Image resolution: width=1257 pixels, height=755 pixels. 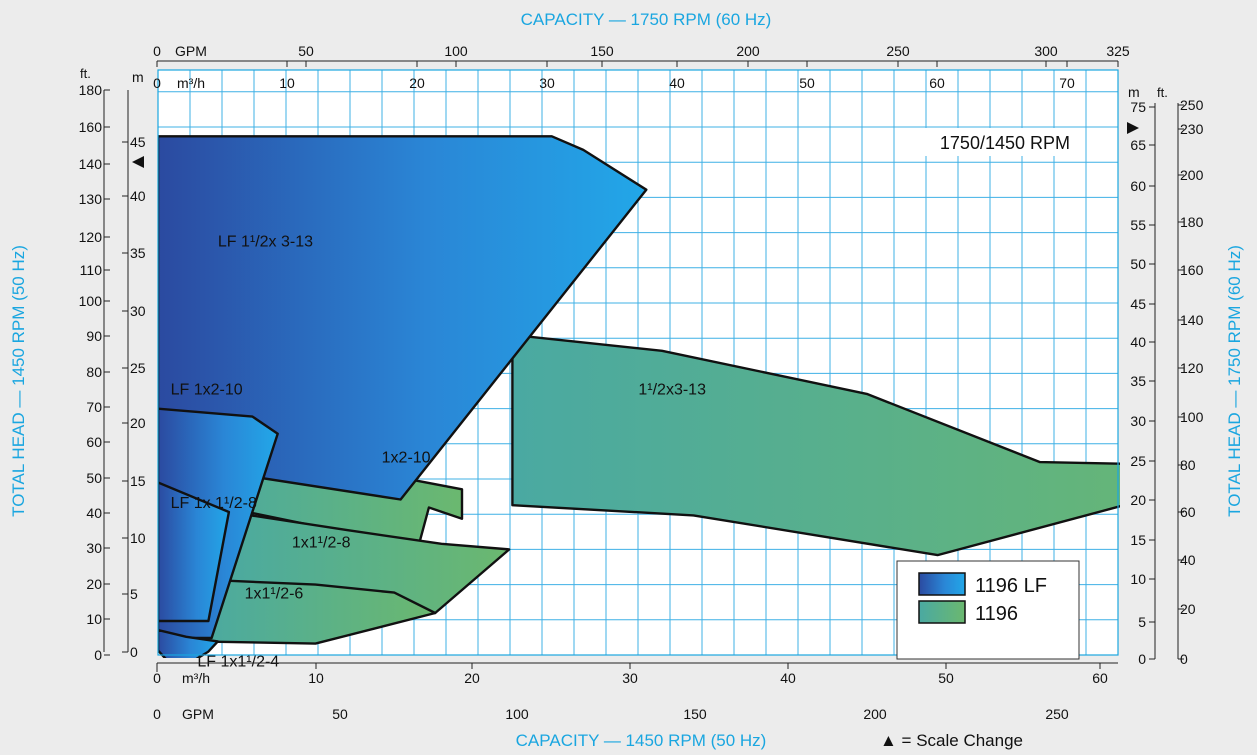 I want to click on right-m-tick-label: 5, so click(x=1142, y=622).